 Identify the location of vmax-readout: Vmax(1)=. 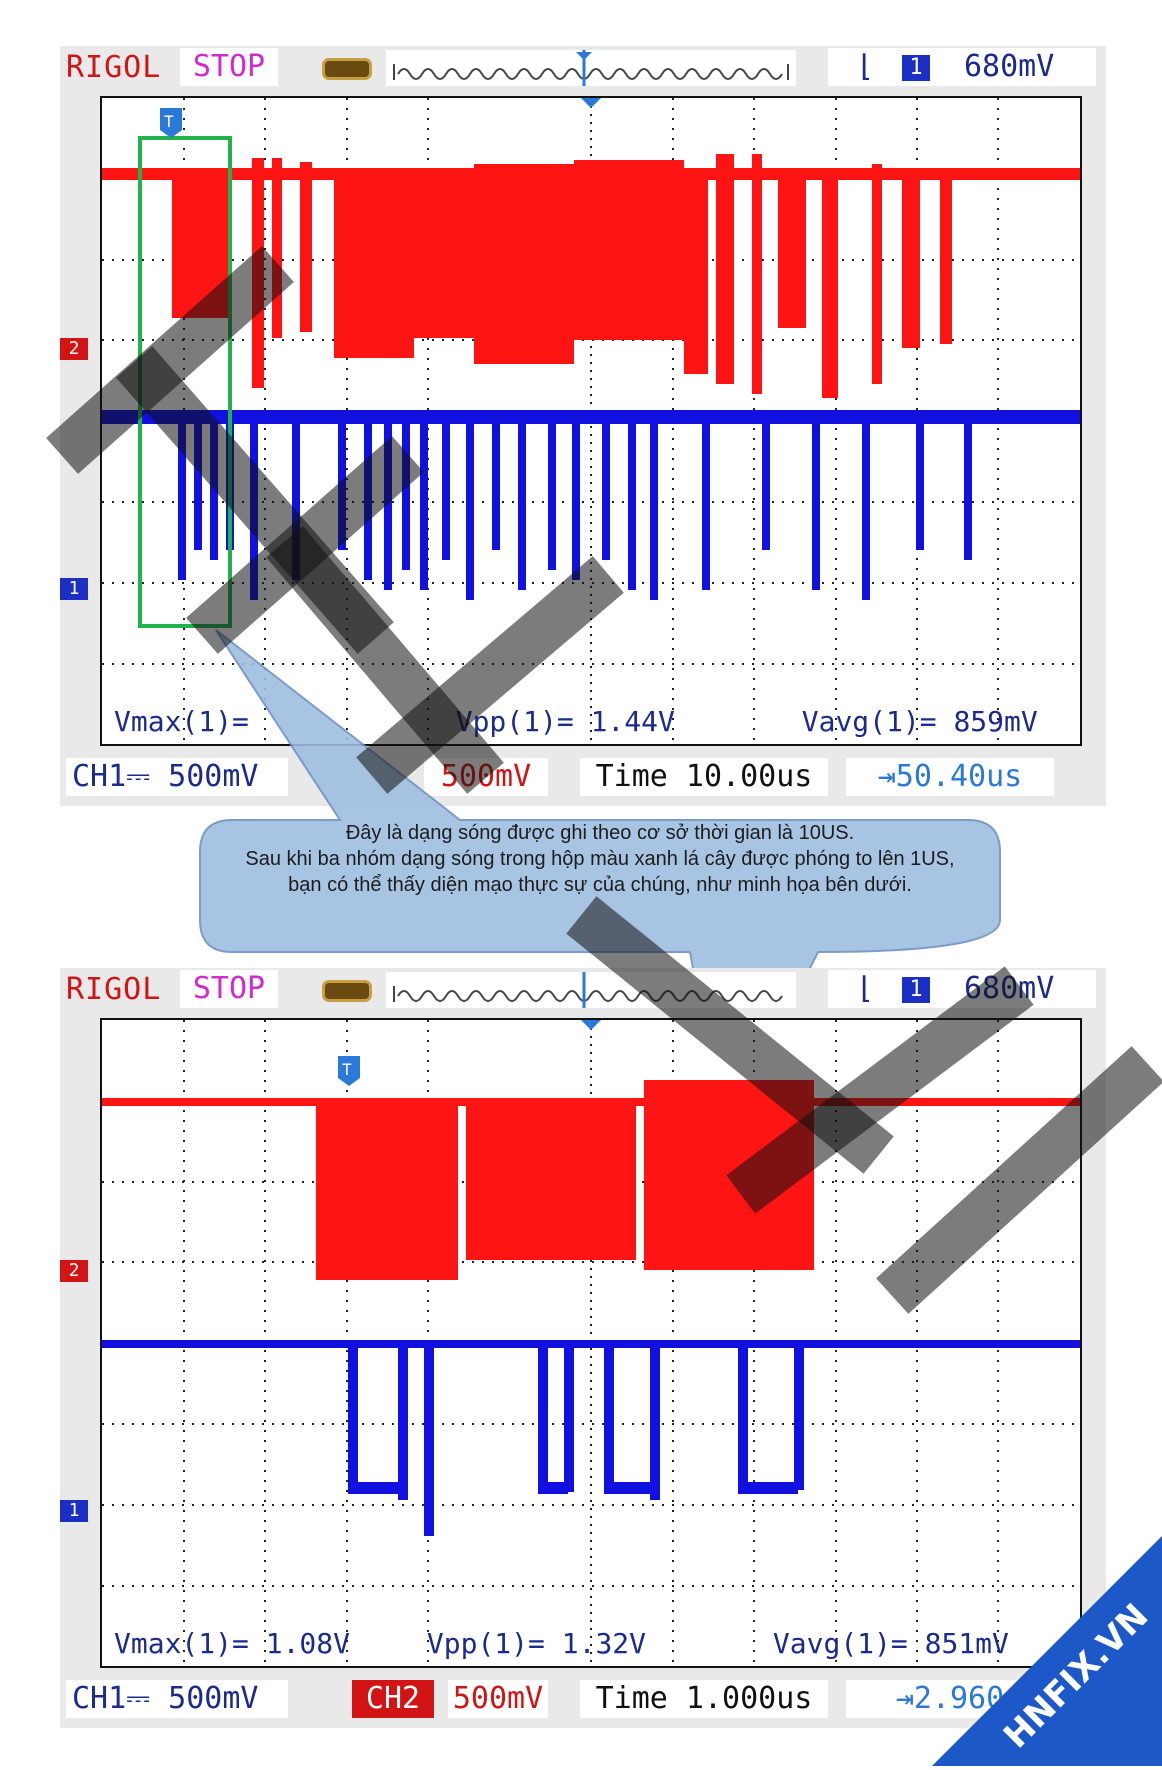
(181, 721).